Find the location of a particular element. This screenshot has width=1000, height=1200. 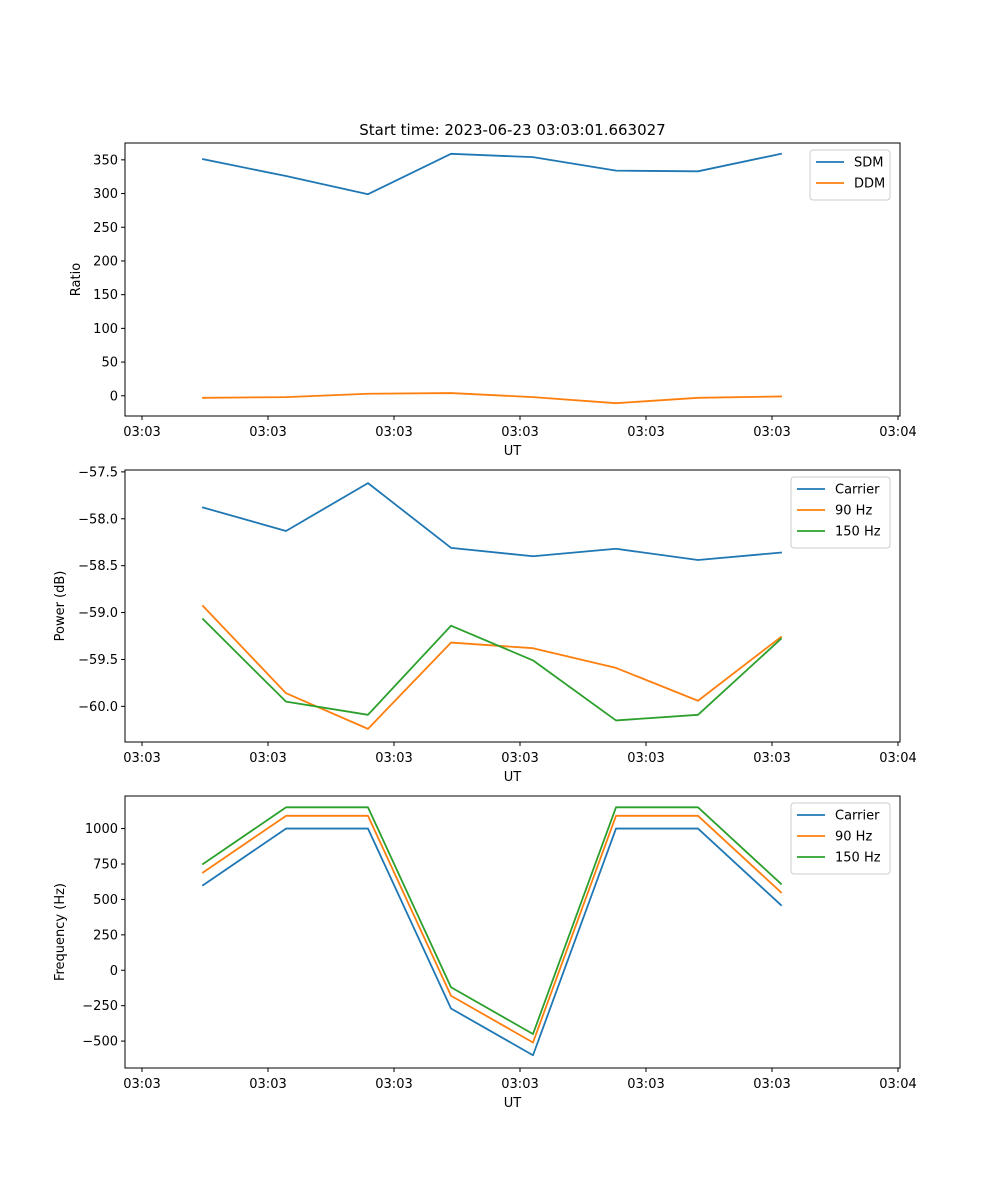

y-tick-label: −500 is located at coordinates (100, 1042).